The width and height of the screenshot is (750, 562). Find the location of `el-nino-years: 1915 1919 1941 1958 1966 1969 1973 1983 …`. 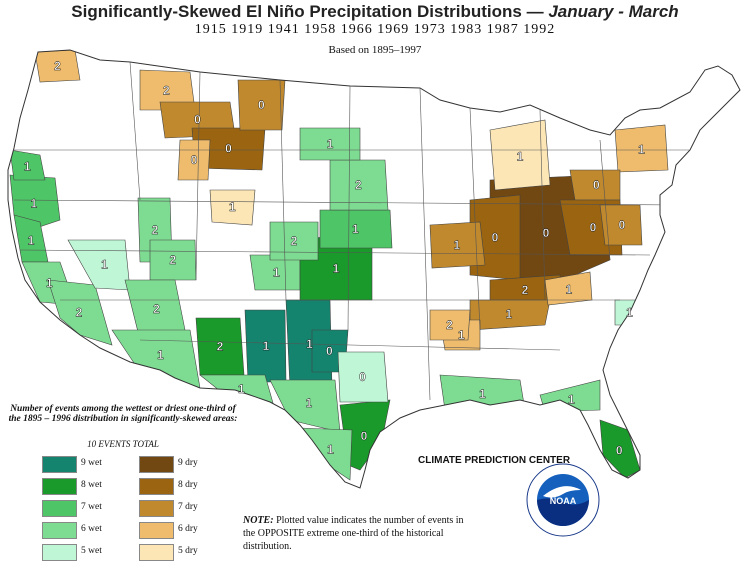

el-nino-years: 1915 1919 1941 1958 1966 1969 1973 1983 … is located at coordinates (375, 29).